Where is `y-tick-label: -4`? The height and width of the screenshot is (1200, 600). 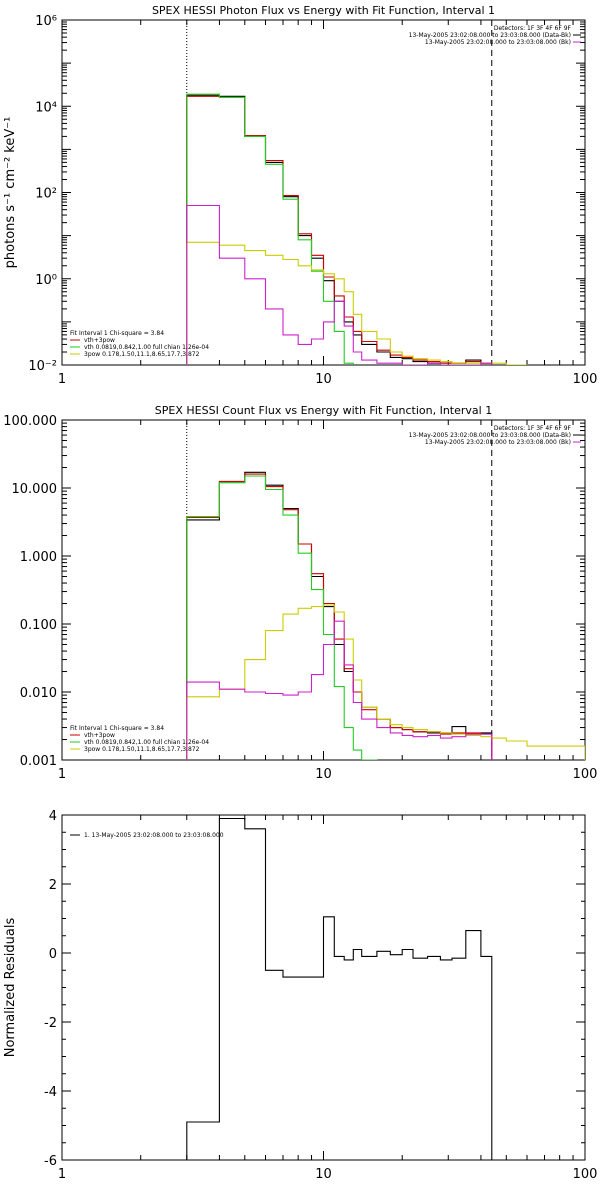
y-tick-label: -4 is located at coordinates (50, 1092).